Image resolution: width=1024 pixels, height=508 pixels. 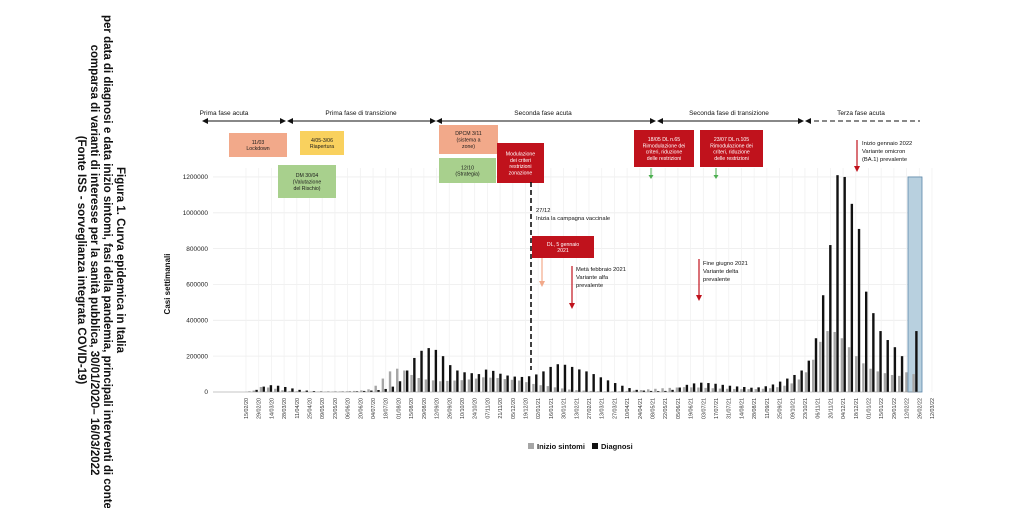 I want to click on intervention-box-text: (Strategia), so click(x=467, y=175).